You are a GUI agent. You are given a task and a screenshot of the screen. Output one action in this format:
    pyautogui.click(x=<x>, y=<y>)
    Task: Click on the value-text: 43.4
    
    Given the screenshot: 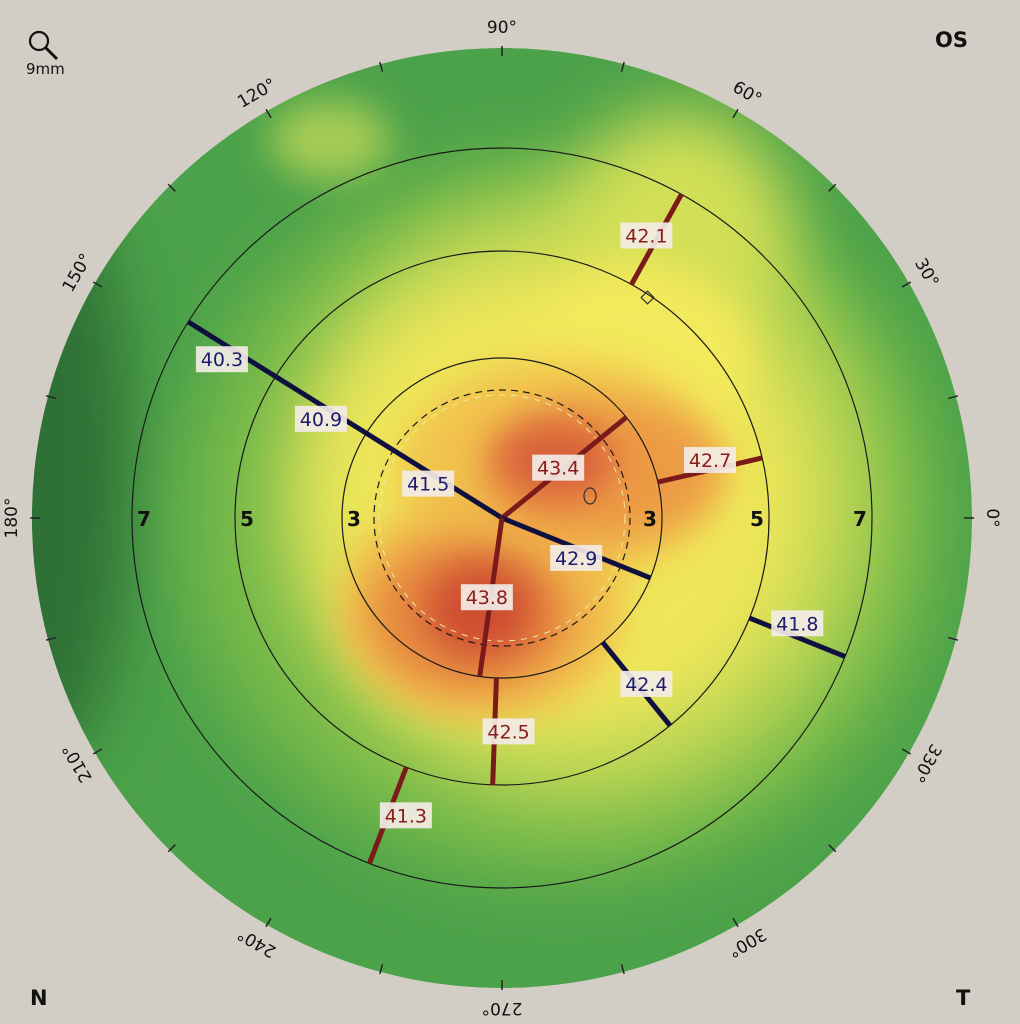 What is the action you would take?
    pyautogui.click(x=558, y=469)
    